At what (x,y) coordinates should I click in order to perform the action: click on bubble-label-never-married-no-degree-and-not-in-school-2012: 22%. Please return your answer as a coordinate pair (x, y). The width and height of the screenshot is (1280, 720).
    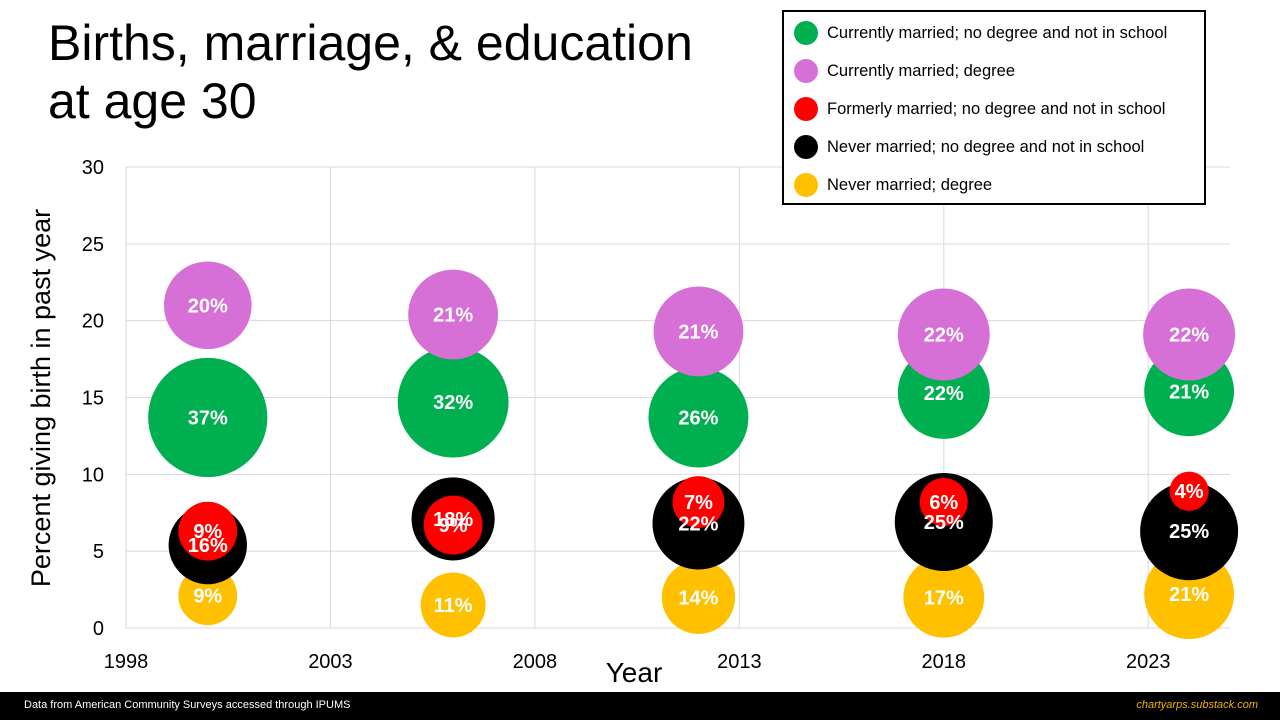
    Looking at the image, I should click on (698, 525).